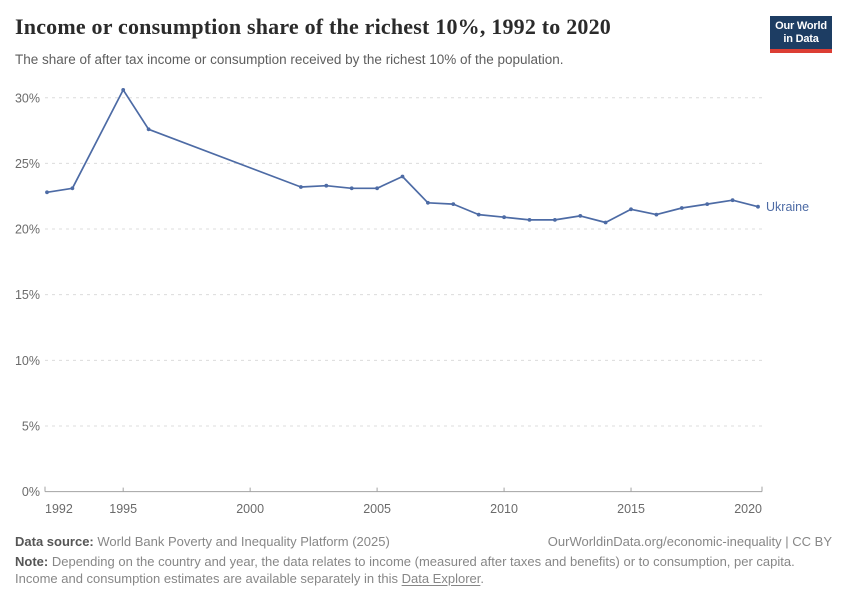 The width and height of the screenshot is (850, 600). What do you see at coordinates (27, 98) in the screenshot?
I see `y-tick-label: 30%` at bounding box center [27, 98].